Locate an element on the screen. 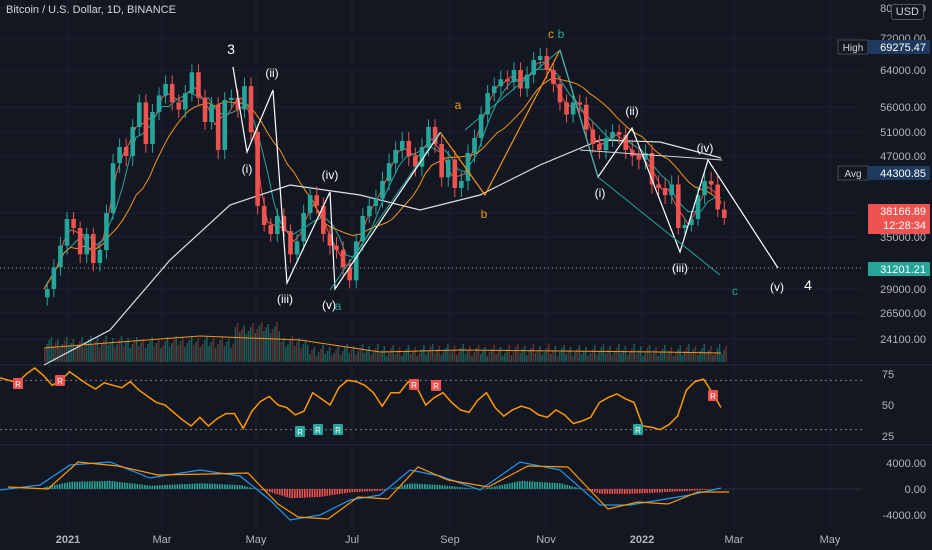  wave-label: (ii) is located at coordinates (271, 73).